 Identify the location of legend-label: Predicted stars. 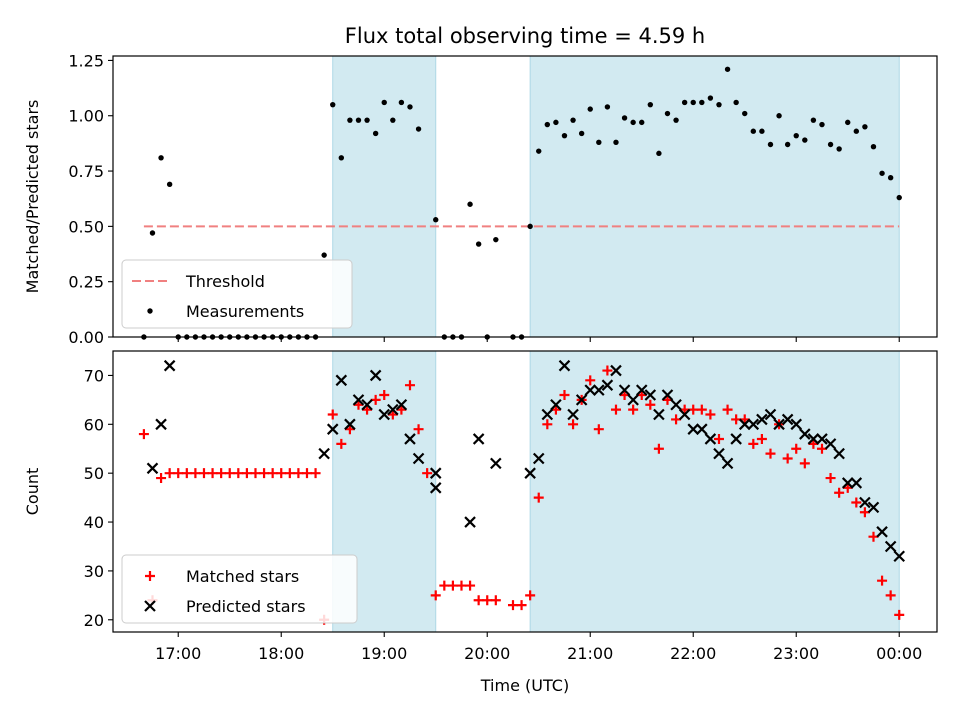
(246, 606).